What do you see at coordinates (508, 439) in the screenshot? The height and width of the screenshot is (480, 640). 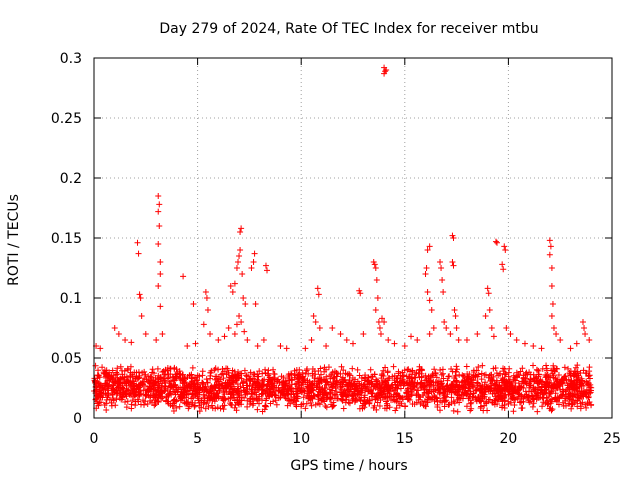 I see `x-tick-label: 20` at bounding box center [508, 439].